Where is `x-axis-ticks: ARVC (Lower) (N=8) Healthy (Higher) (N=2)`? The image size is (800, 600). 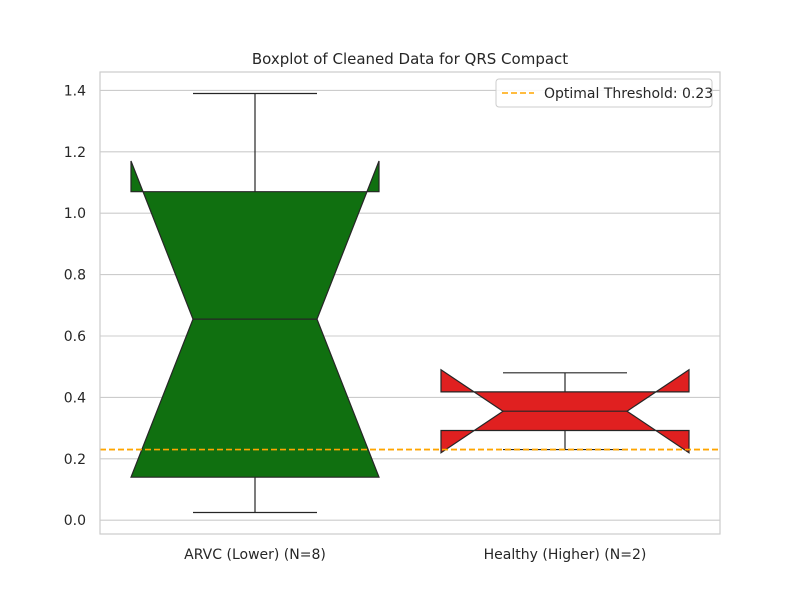
x-axis-ticks: ARVC (Lower) (N=8) Healthy (Higher) (N=2) is located at coordinates (415, 555).